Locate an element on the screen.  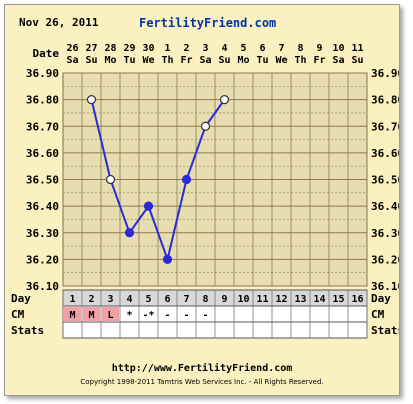
y-tick-label-right: 36.60 is located at coordinates (385, 153).